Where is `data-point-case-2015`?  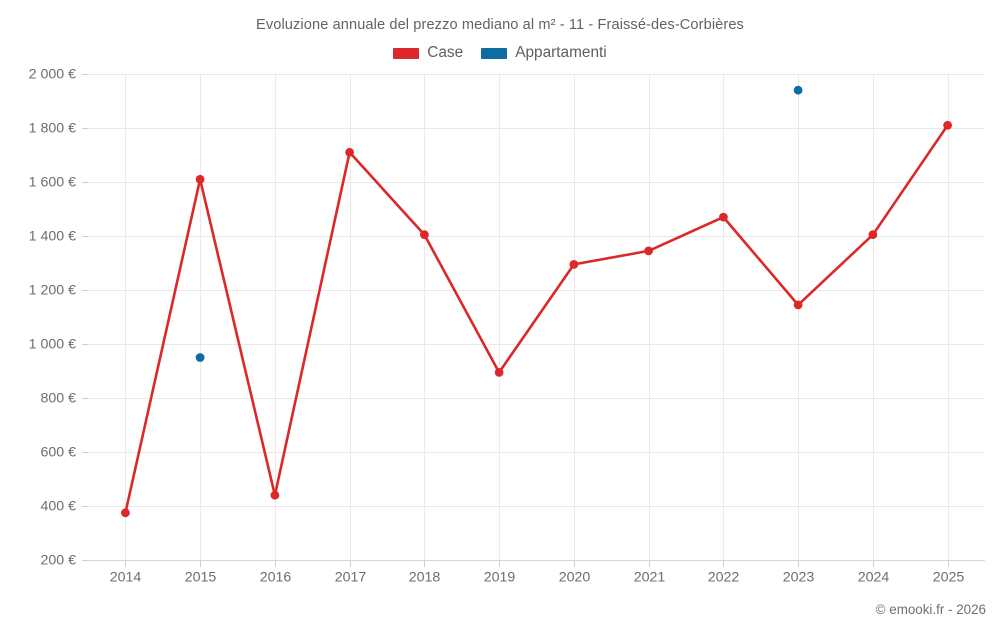
data-point-case-2015 is located at coordinates (200, 179).